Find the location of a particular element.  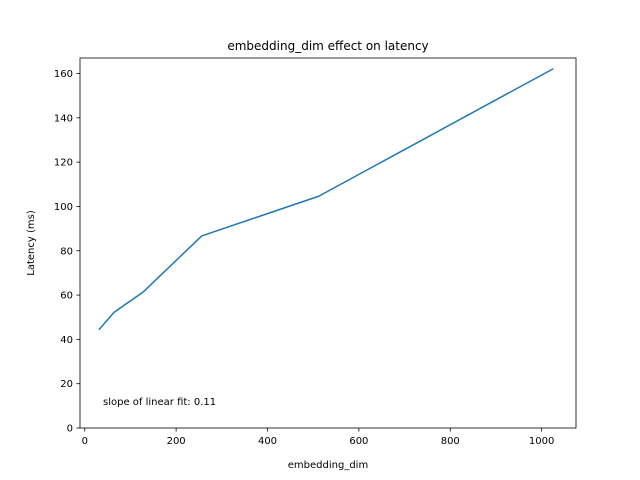

y-tick-label: 100 is located at coordinates (63, 207).